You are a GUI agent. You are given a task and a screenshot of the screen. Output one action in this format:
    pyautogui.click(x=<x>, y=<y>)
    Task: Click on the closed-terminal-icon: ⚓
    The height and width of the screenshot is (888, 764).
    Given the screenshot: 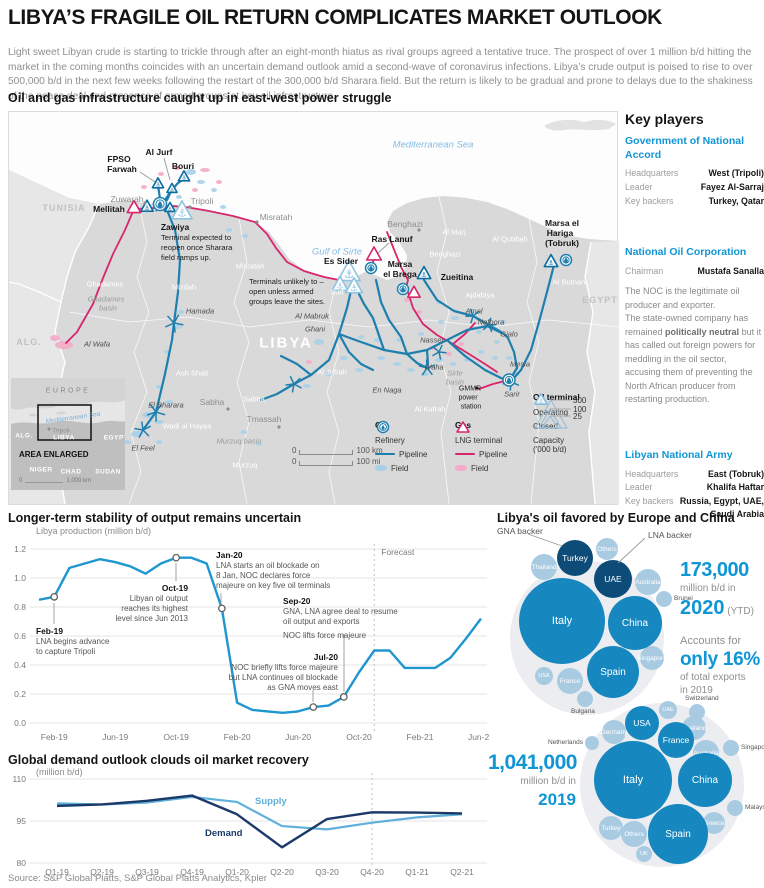 What is the action you would take?
    pyautogui.click(x=340, y=283)
    